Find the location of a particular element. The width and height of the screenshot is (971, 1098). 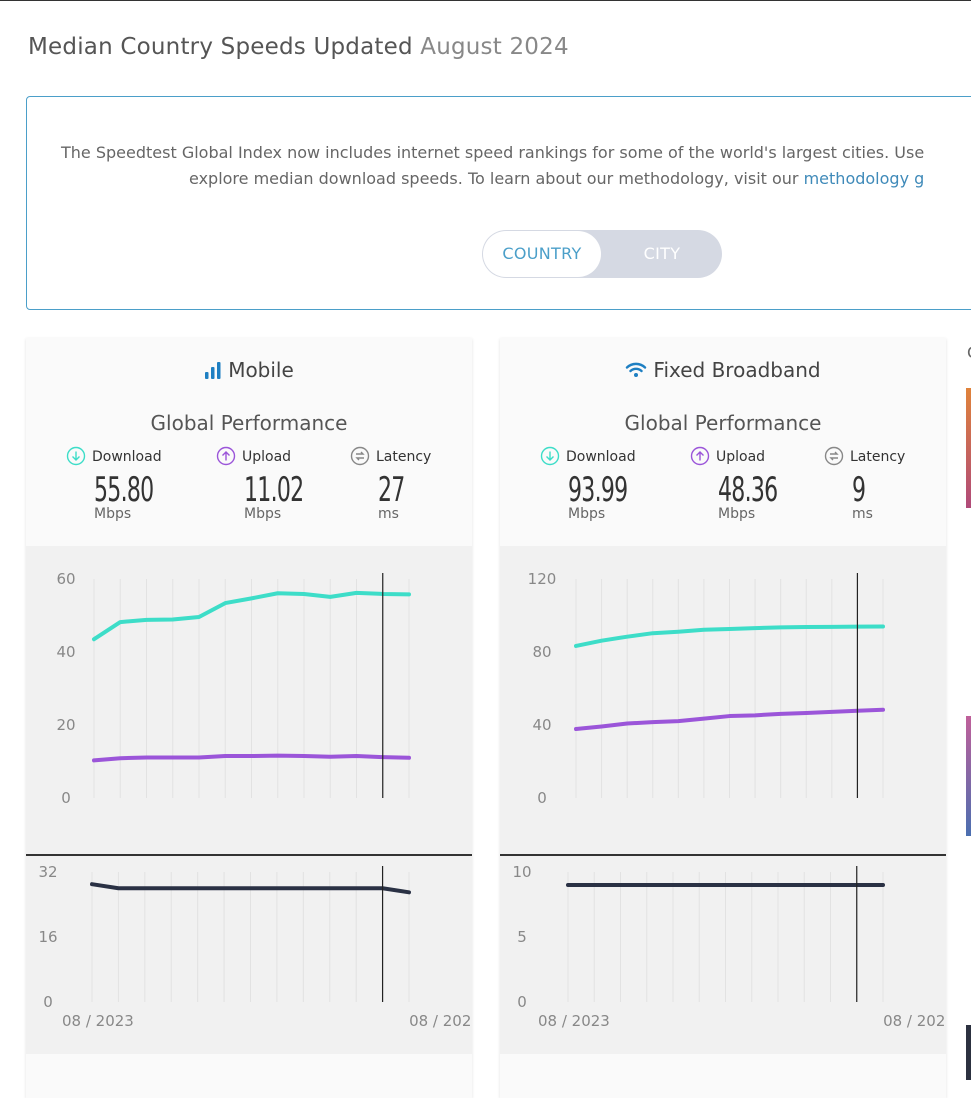

broadband-latency-label: Latency is located at coordinates (878, 457).